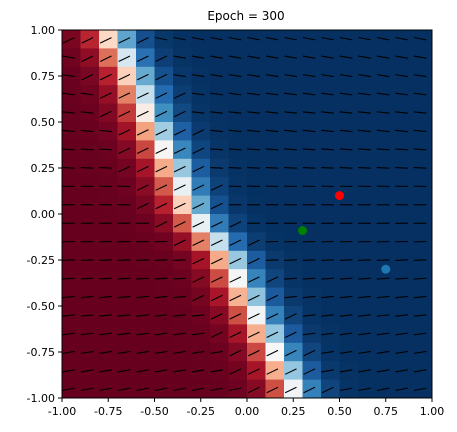 This screenshot has width=457, height=432. I want to click on x-tick-label: -0.75, so click(108, 411).